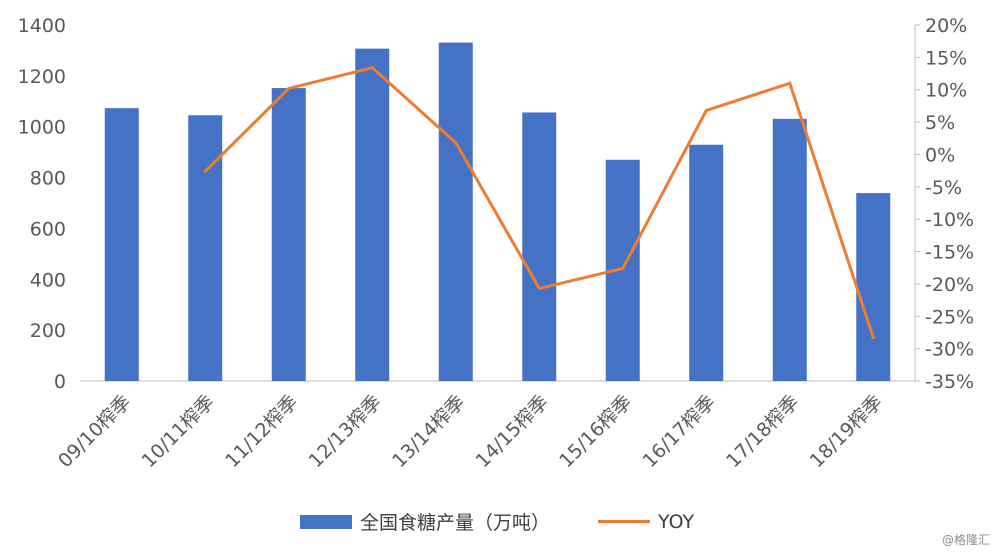 The image size is (1000, 556). What do you see at coordinates (949, 285) in the screenshot?
I see `y-right-tick-label: -20%` at bounding box center [949, 285].